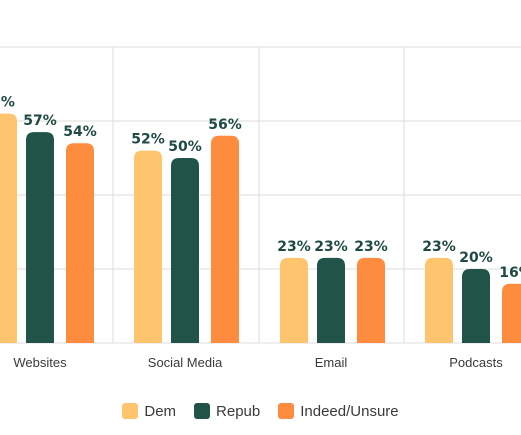 The height and width of the screenshot is (435, 521). I want to click on legend-swatch-repub, so click(202, 411).